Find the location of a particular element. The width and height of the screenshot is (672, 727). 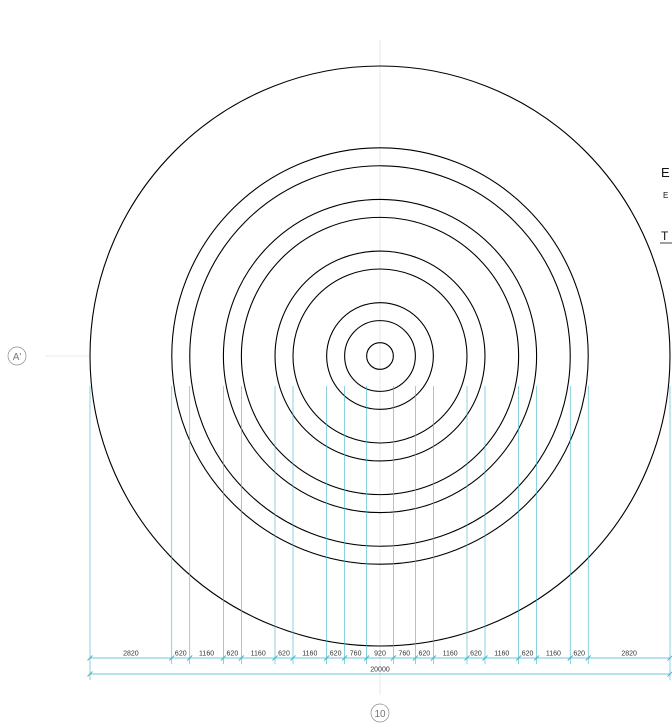

grid-tag-row-bubble is located at coordinates (17, 356).